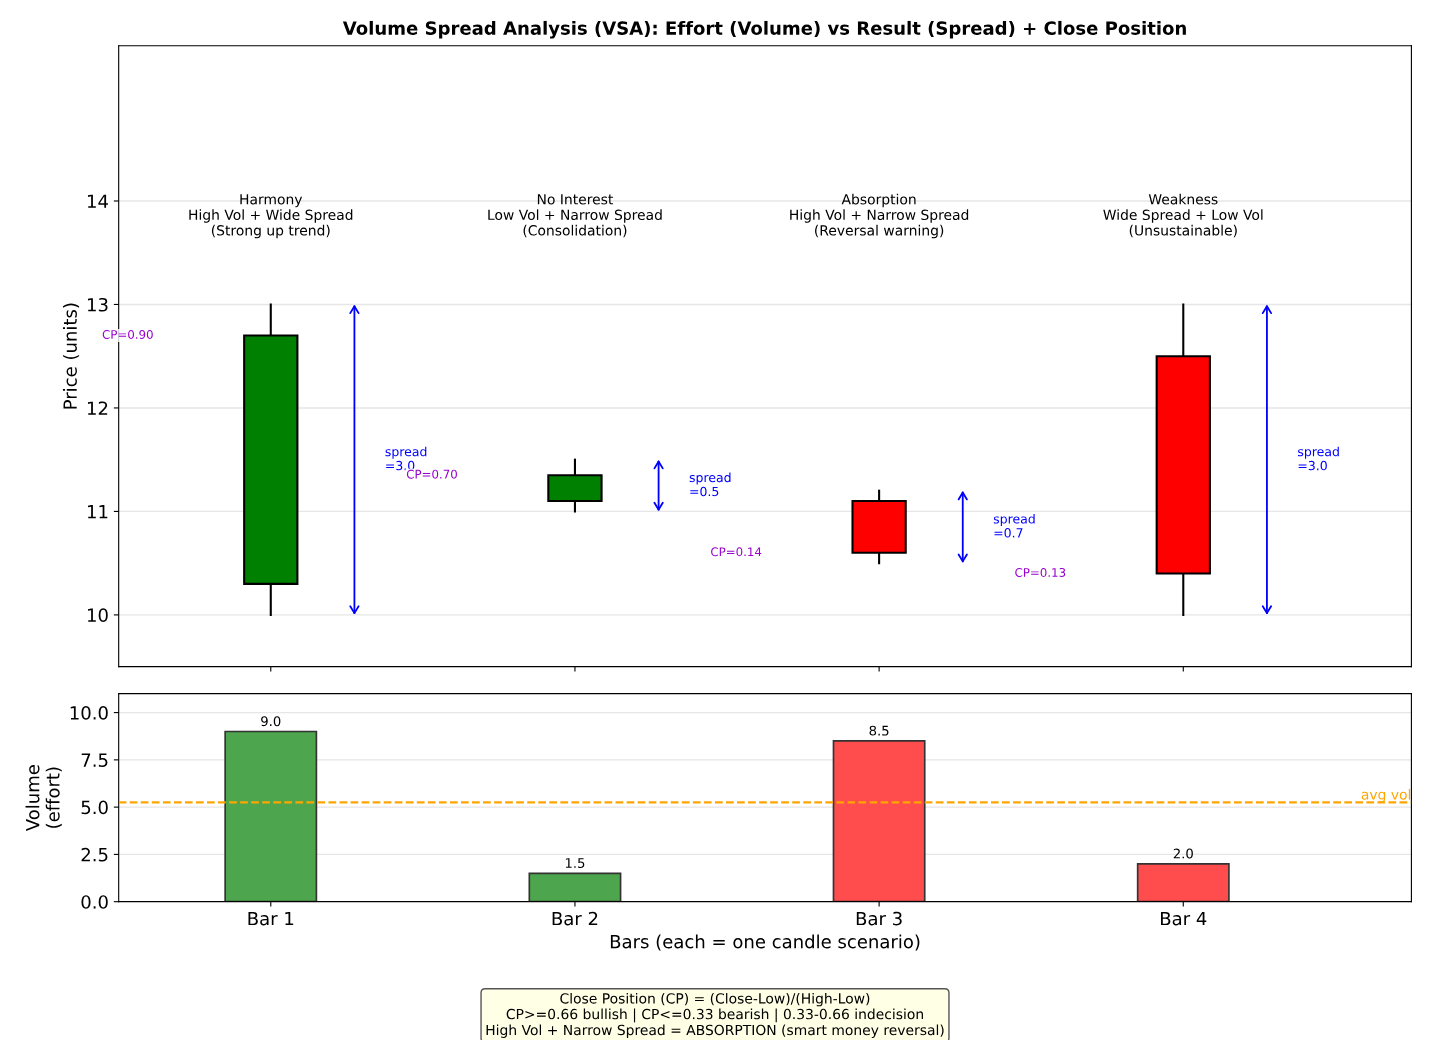 The height and width of the screenshot is (1040, 1430). What do you see at coordinates (1040, 572) in the screenshot?
I see `annotation: CP=0.13` at bounding box center [1040, 572].